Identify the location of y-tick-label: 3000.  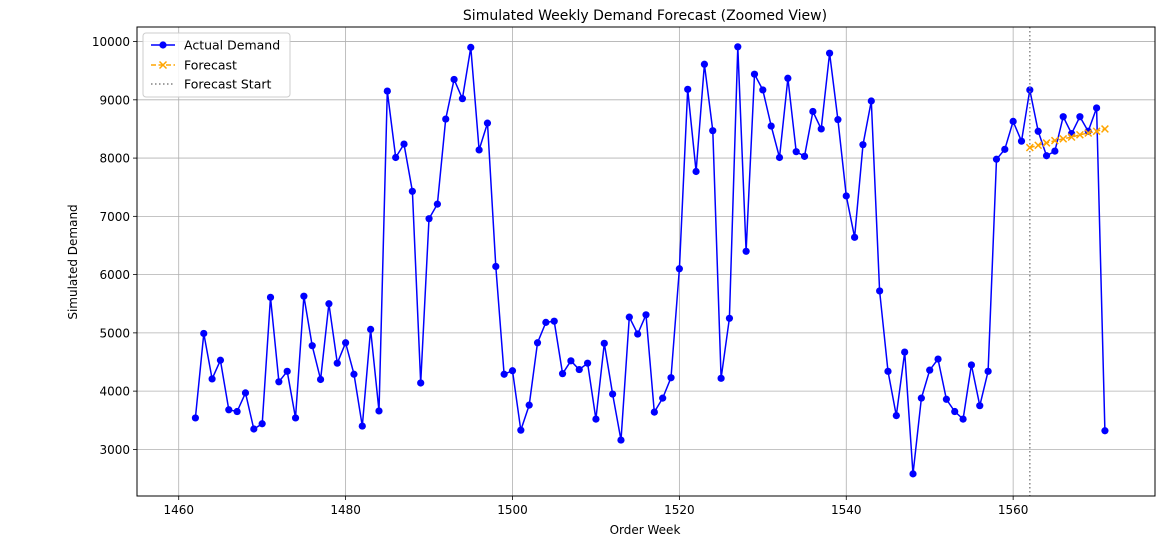
(114, 450).